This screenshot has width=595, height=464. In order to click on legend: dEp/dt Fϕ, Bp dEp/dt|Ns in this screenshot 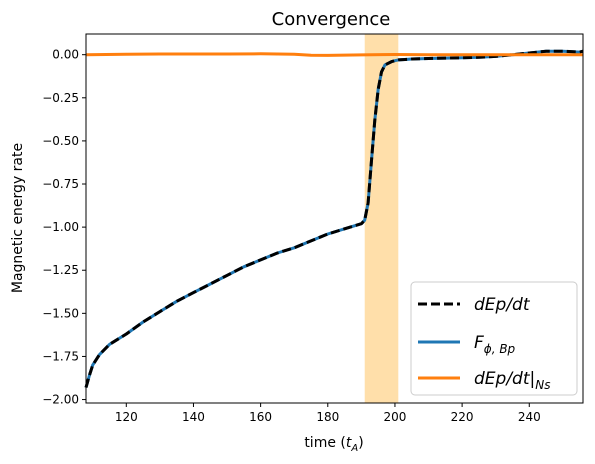, I will do `click(494, 338)`.